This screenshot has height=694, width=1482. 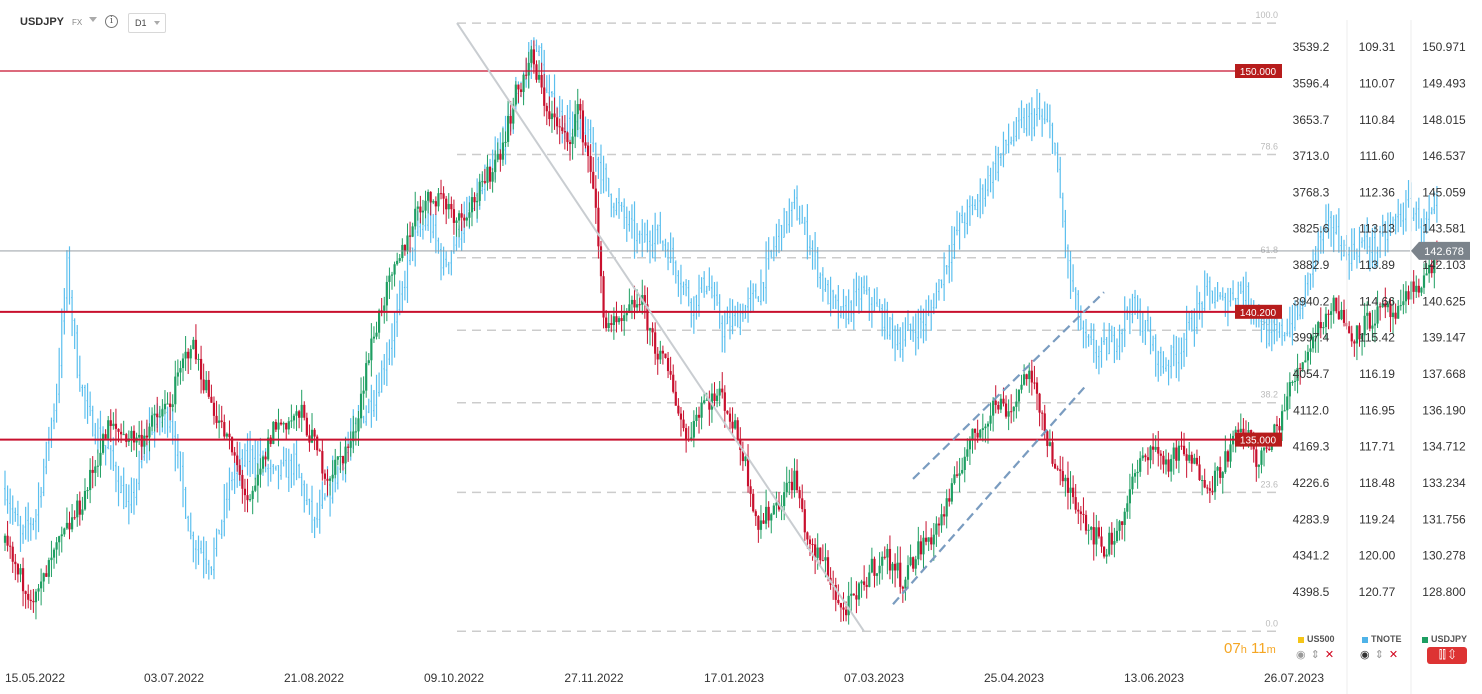 I want to click on symbol-label: USDJPY, so click(x=42, y=22).